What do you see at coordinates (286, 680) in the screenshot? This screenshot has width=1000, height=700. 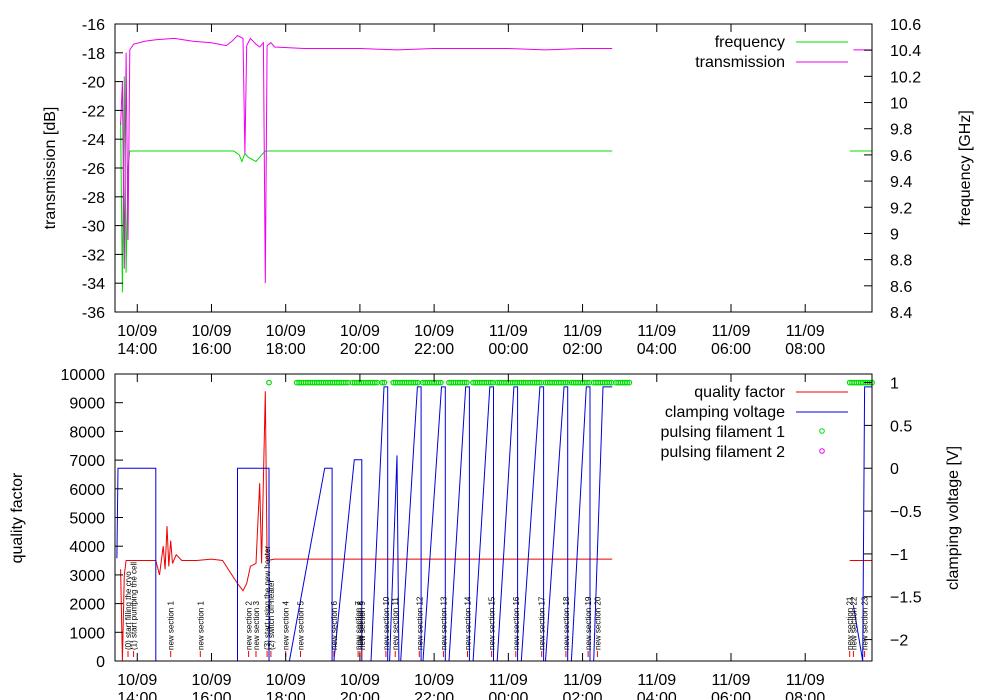 I see `bottom-xtick-date-2: 10/09` at bounding box center [286, 680].